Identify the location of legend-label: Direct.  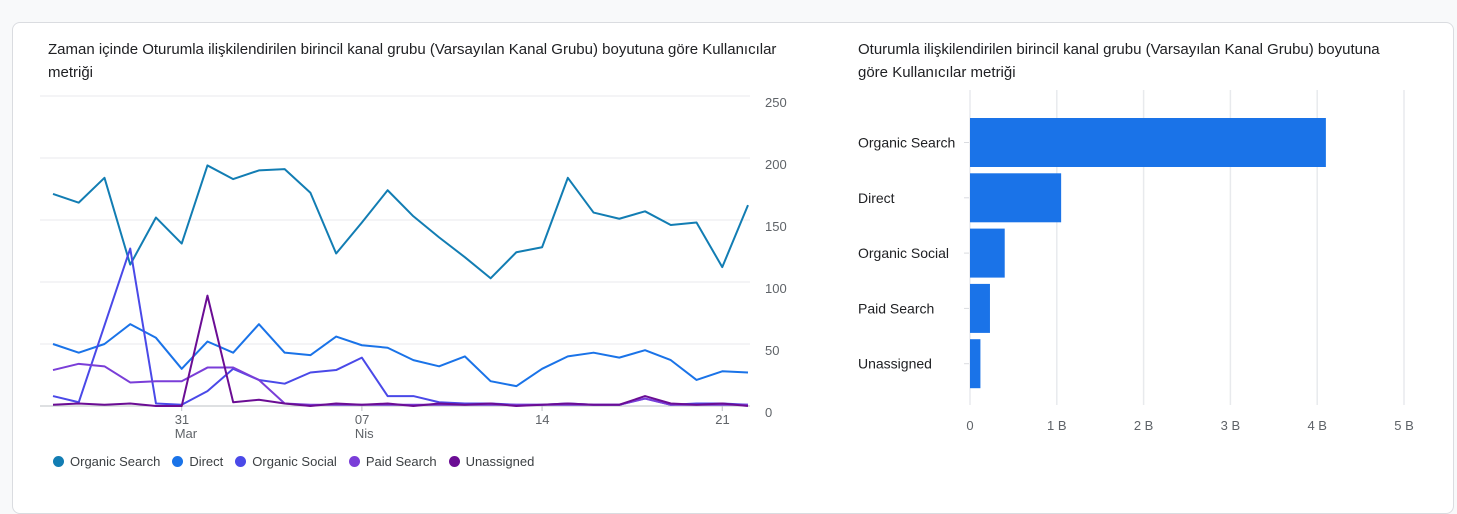
(206, 461).